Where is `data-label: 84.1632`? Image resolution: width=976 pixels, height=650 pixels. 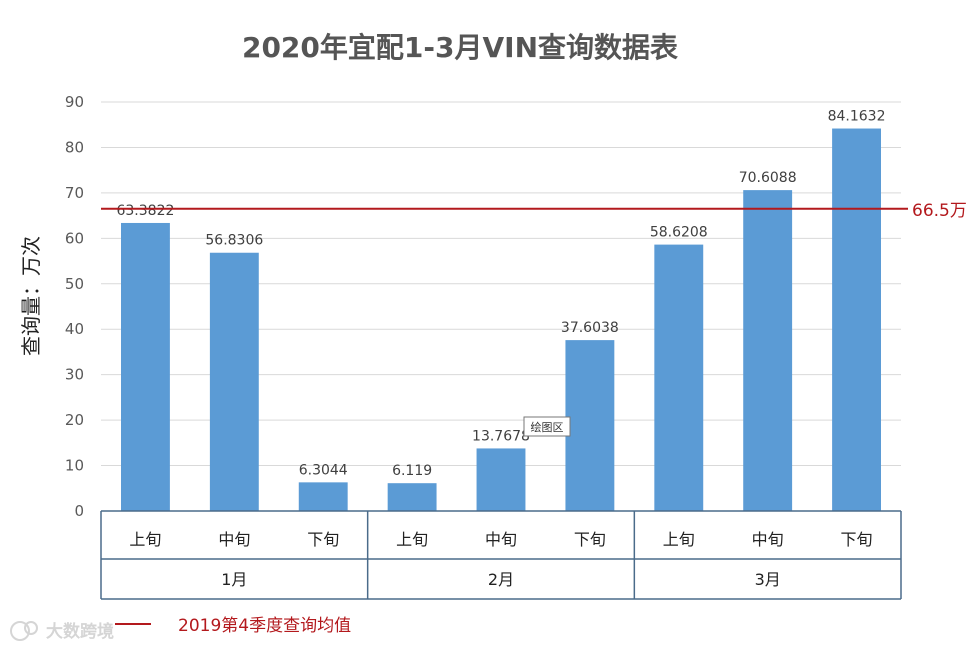
data-label: 84.1632 is located at coordinates (857, 117).